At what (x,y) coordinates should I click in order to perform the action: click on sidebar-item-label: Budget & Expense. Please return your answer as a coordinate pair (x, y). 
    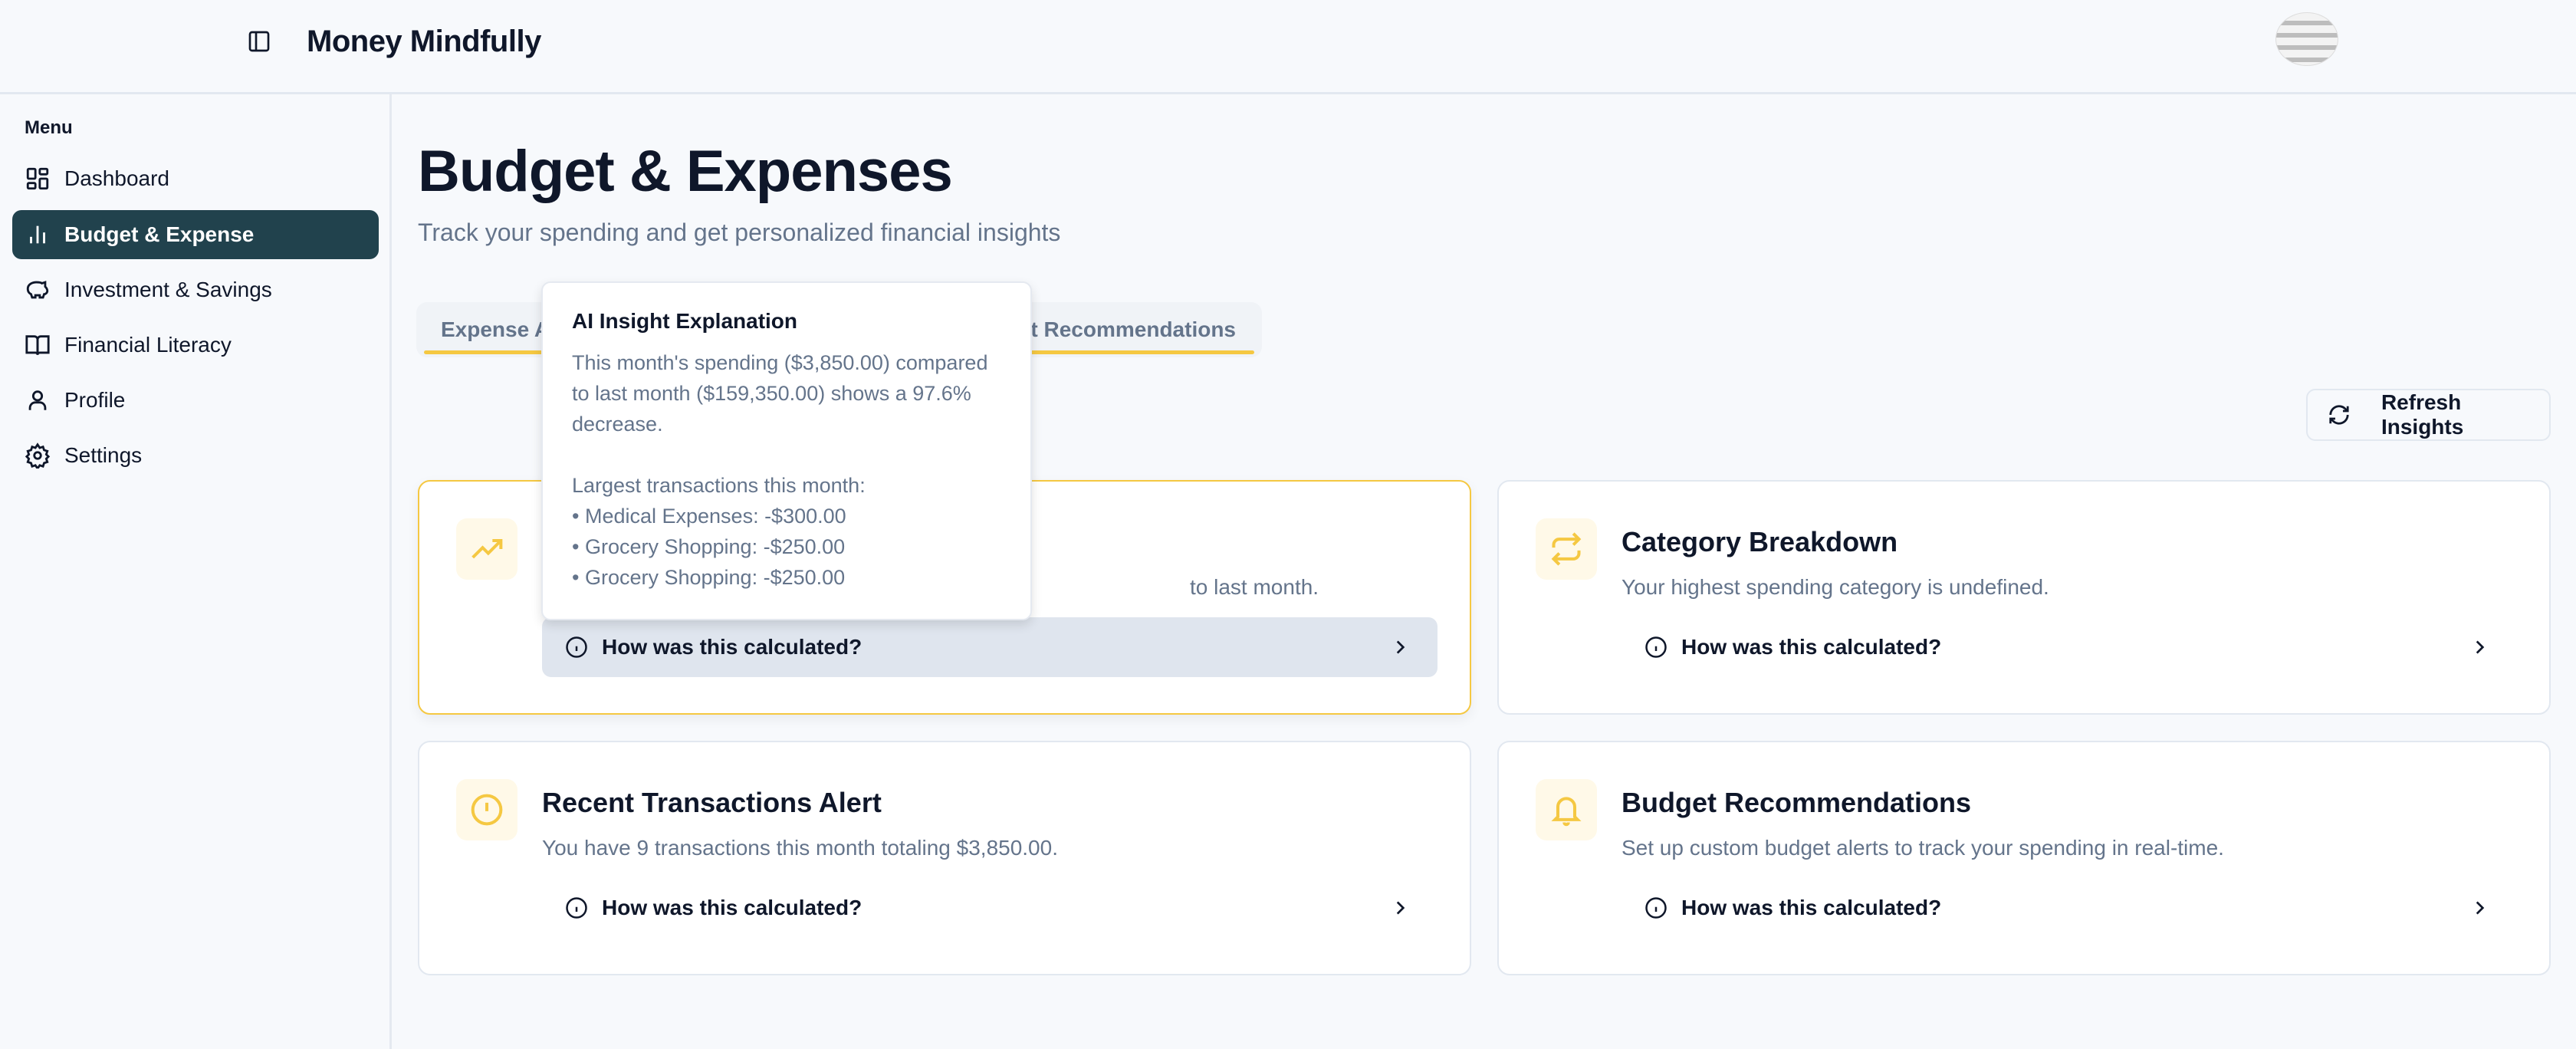
    Looking at the image, I should click on (159, 234).